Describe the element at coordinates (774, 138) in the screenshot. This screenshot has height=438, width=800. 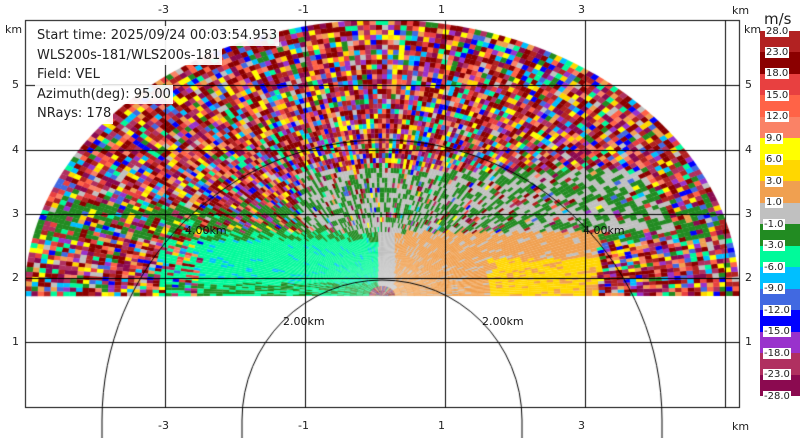
I see `colorbar-tick-label: 9.0` at that location.